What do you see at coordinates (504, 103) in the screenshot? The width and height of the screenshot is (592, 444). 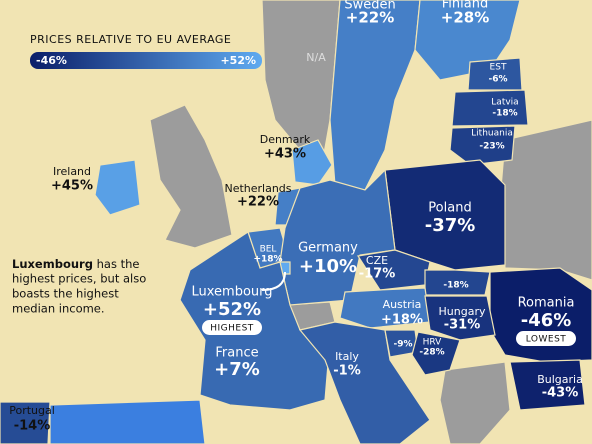 I see `country-name: Latvia` at bounding box center [504, 103].